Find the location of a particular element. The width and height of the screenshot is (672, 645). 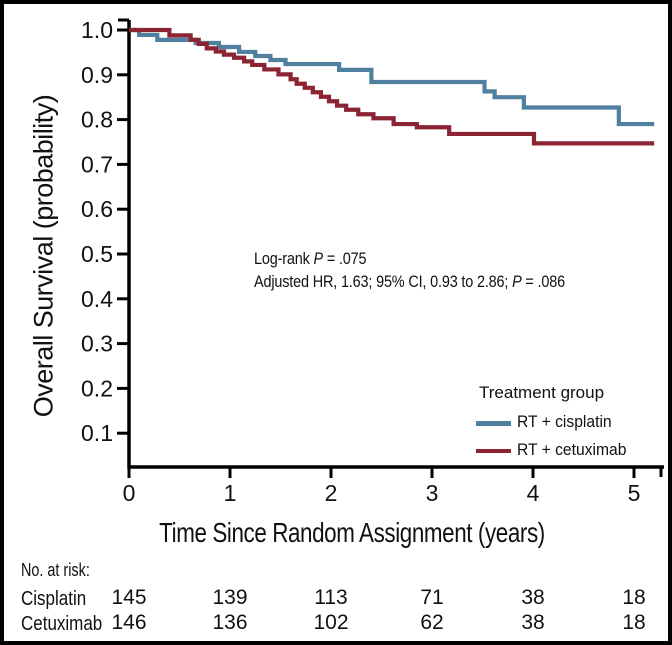

at-risk-value: 145 is located at coordinates (128, 597).